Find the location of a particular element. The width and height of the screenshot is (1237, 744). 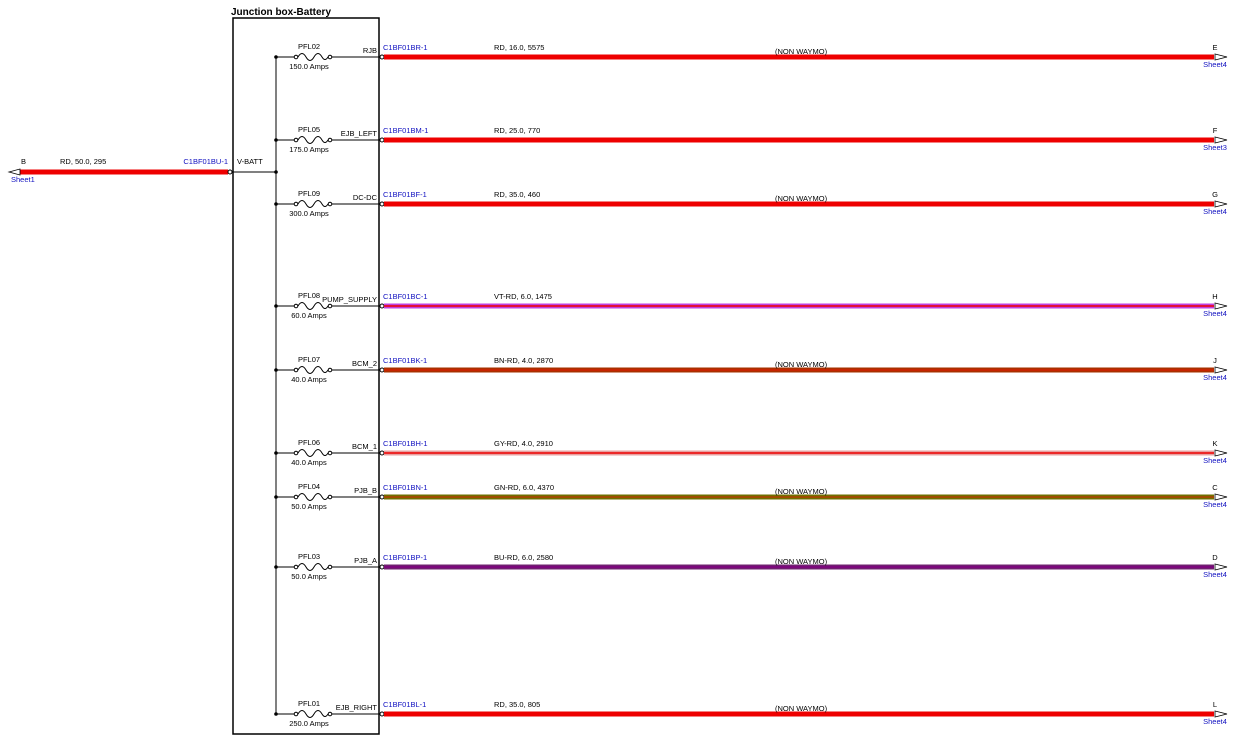

junction-box is located at coordinates (306, 376).